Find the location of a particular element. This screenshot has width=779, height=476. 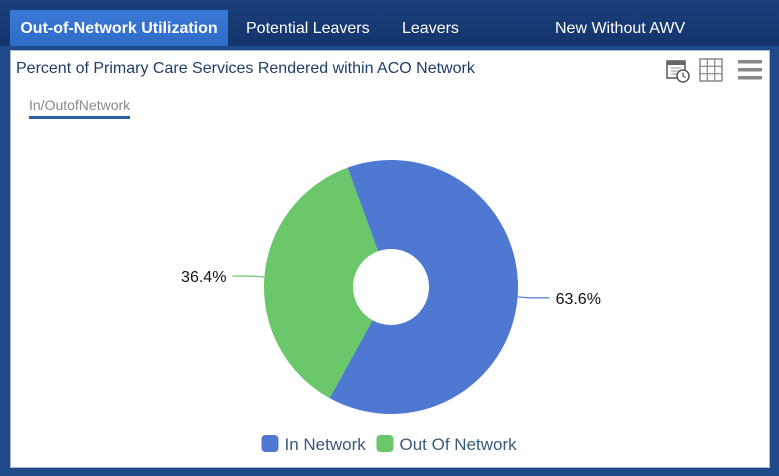

legend-item-label: Out Of Network is located at coordinates (459, 444).